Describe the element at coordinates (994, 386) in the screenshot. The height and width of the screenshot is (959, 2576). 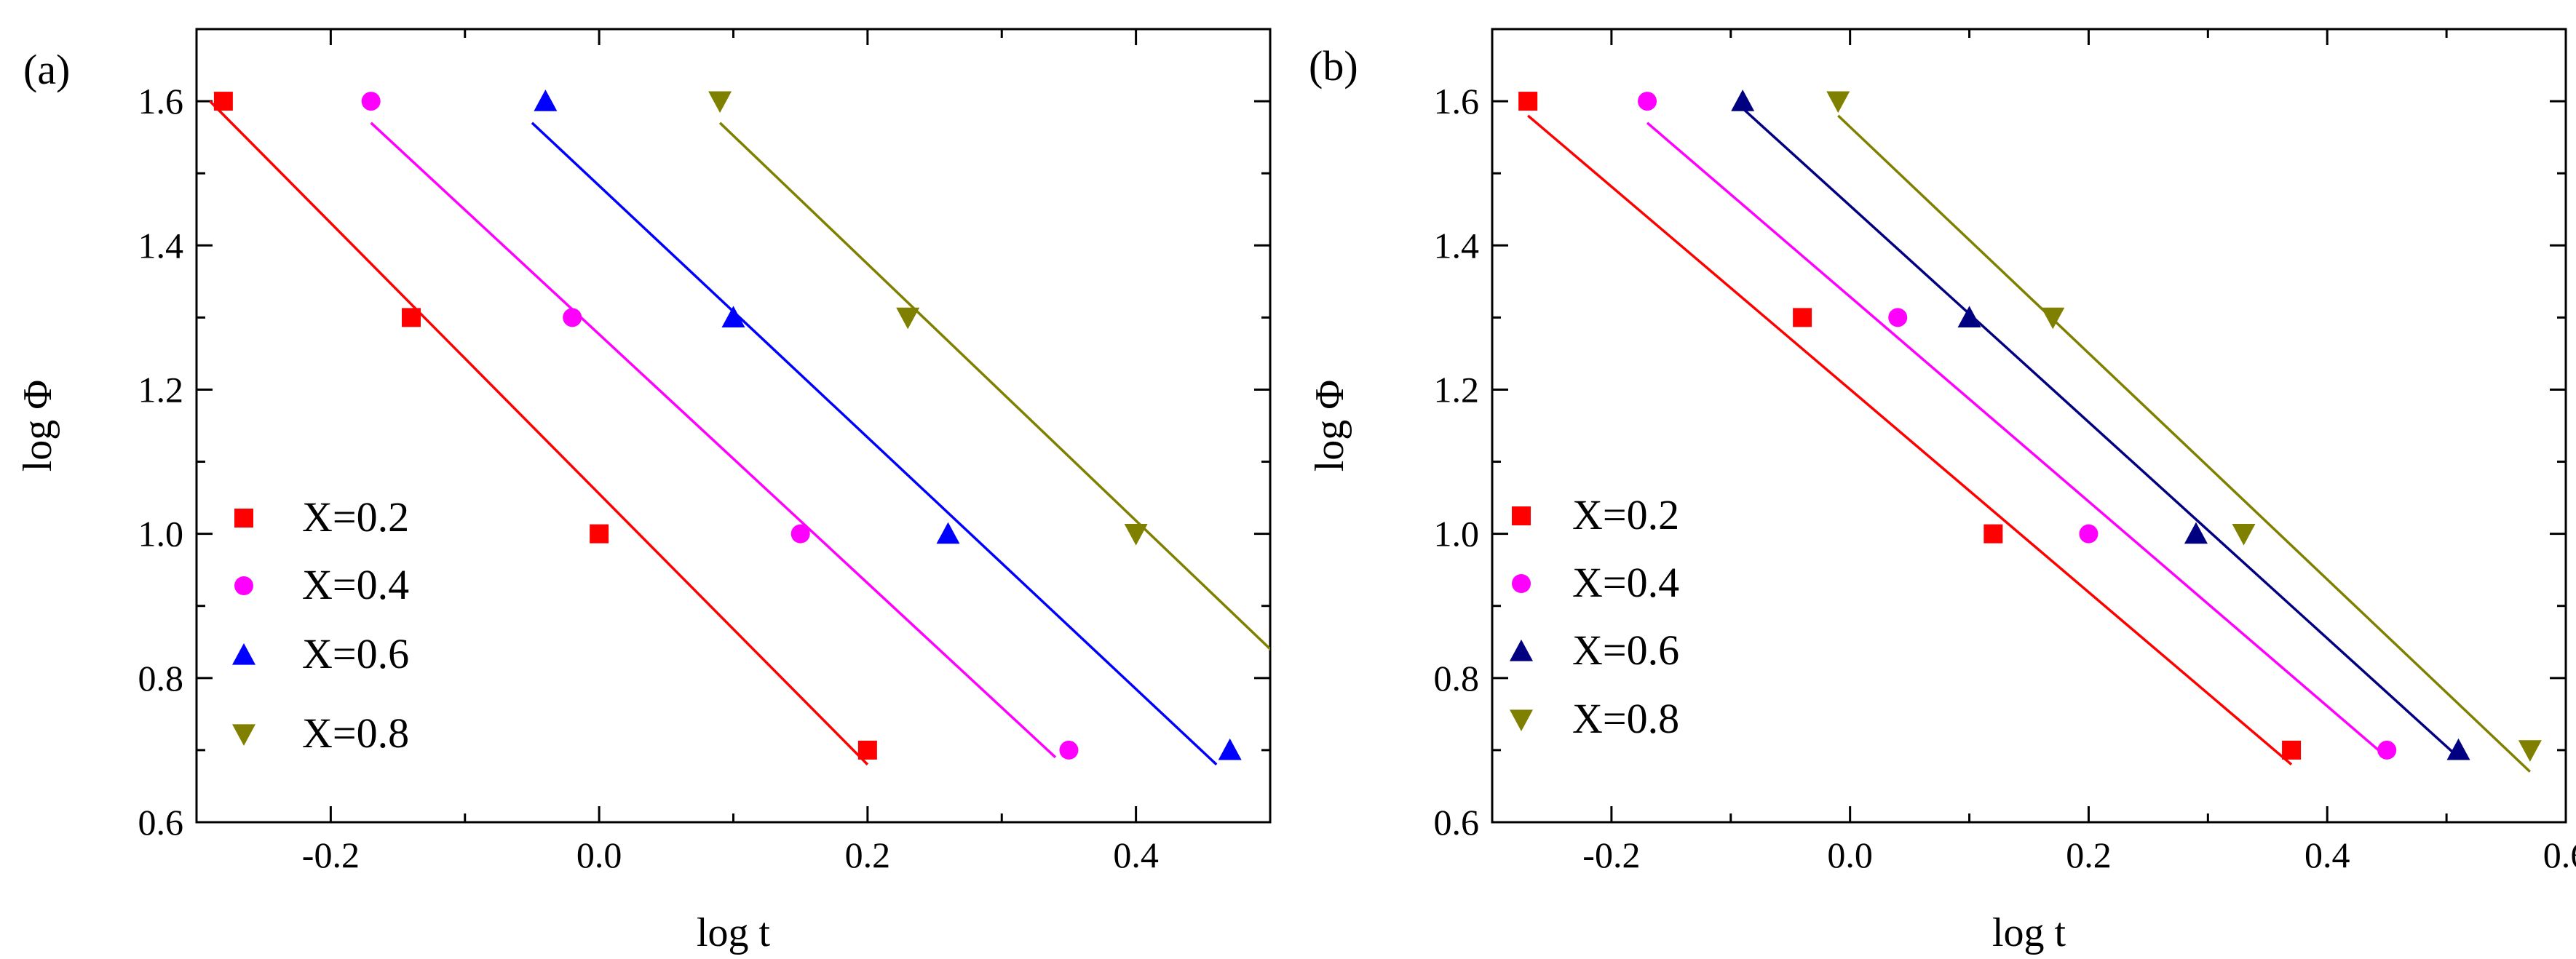
I see `fit-line` at that location.